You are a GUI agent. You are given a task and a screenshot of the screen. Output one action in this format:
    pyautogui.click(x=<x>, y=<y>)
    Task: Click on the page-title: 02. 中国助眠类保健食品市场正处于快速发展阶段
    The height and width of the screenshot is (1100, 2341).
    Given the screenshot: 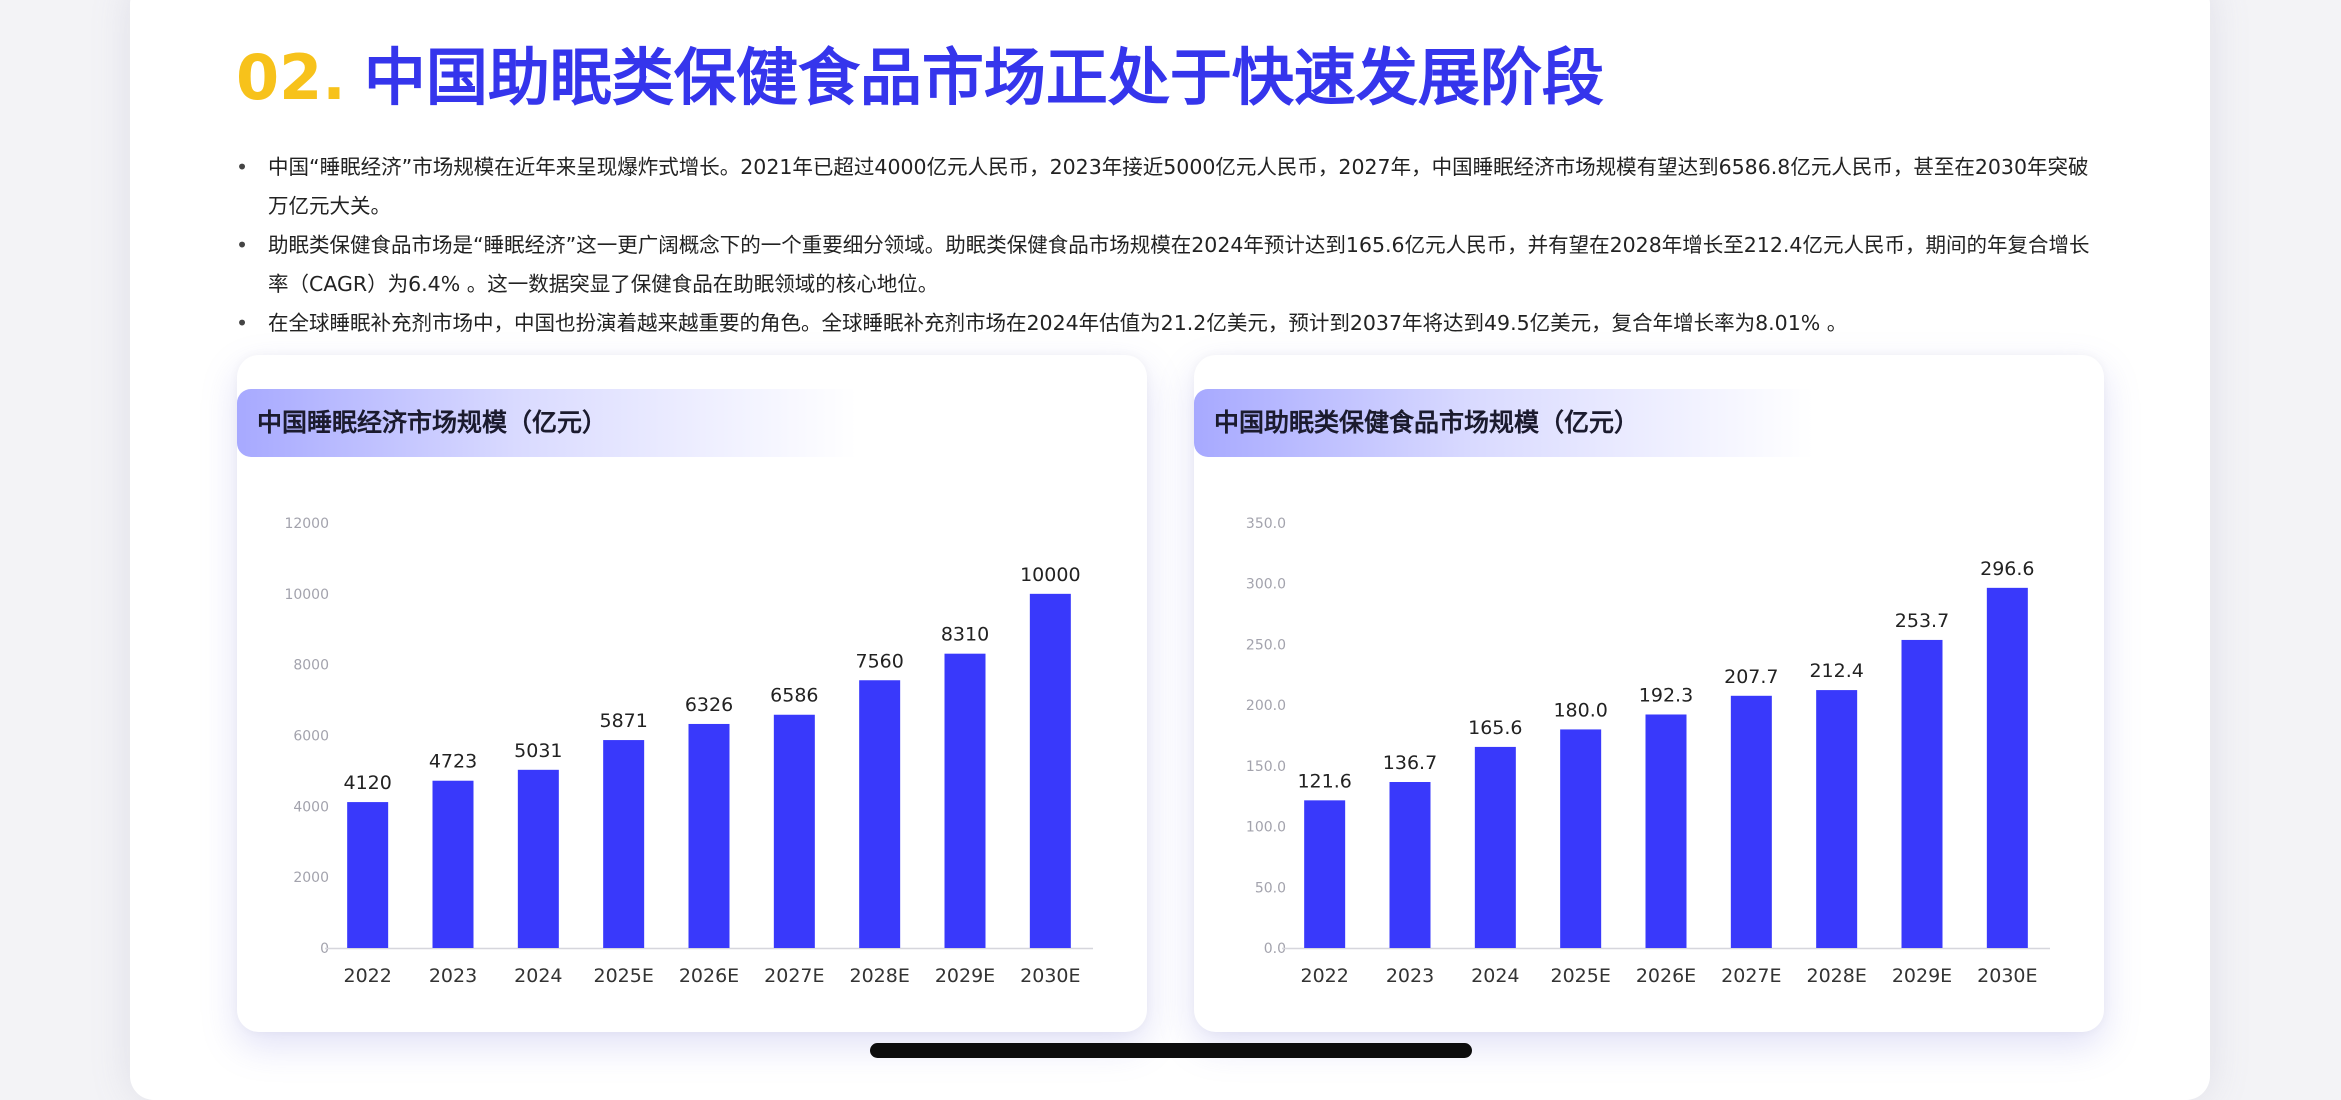 What is the action you would take?
    pyautogui.click(x=920, y=78)
    